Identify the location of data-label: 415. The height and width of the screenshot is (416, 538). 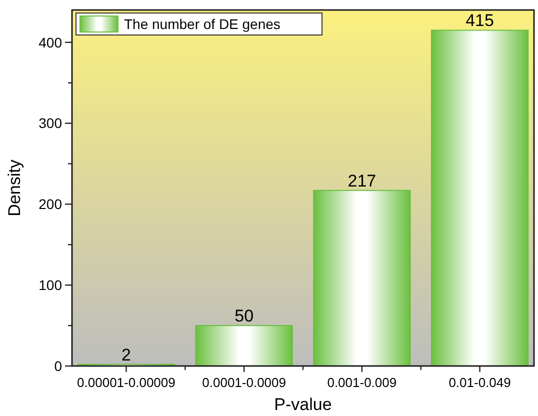
(480, 20).